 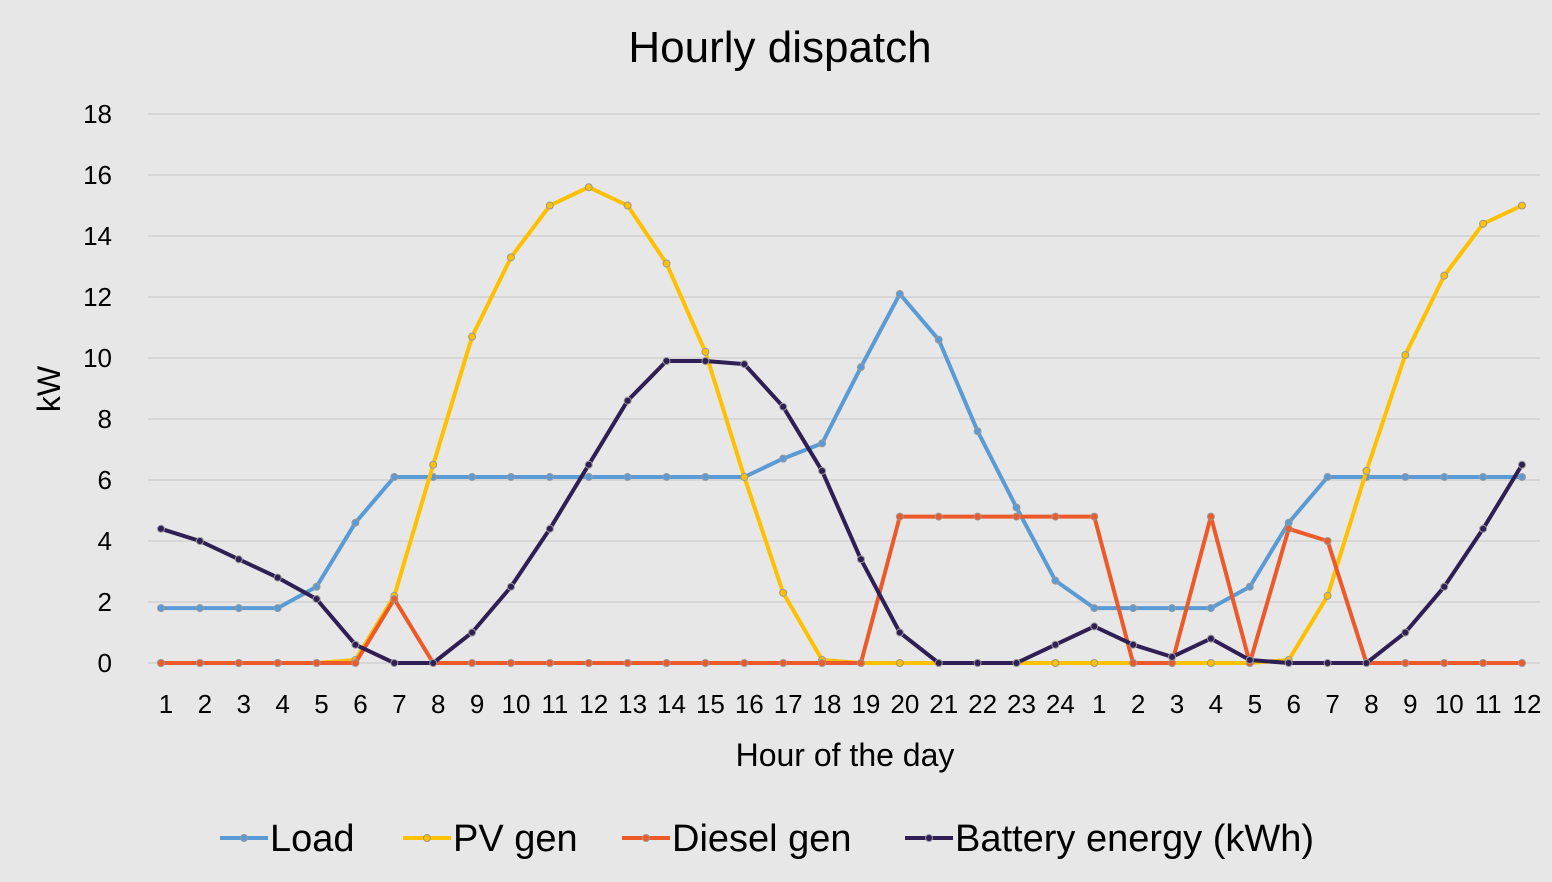 I want to click on legend-label: Battery energy (kWh), so click(x=1134, y=839).